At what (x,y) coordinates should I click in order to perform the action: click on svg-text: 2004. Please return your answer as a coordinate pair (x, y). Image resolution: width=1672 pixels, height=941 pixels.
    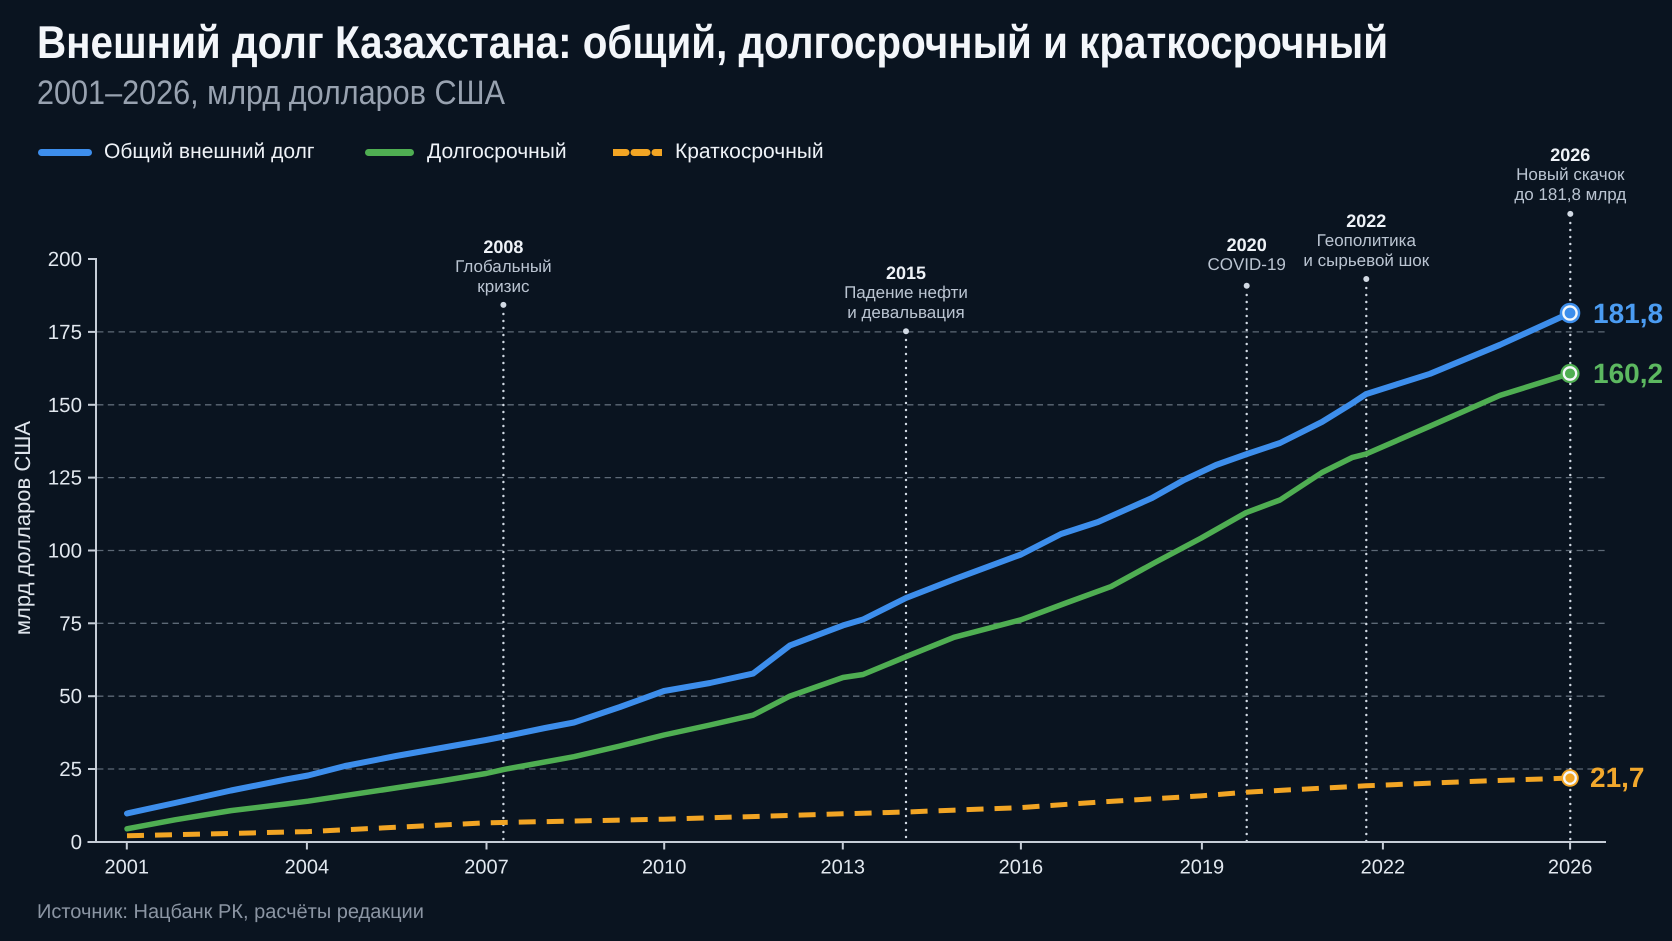
    Looking at the image, I should click on (307, 868).